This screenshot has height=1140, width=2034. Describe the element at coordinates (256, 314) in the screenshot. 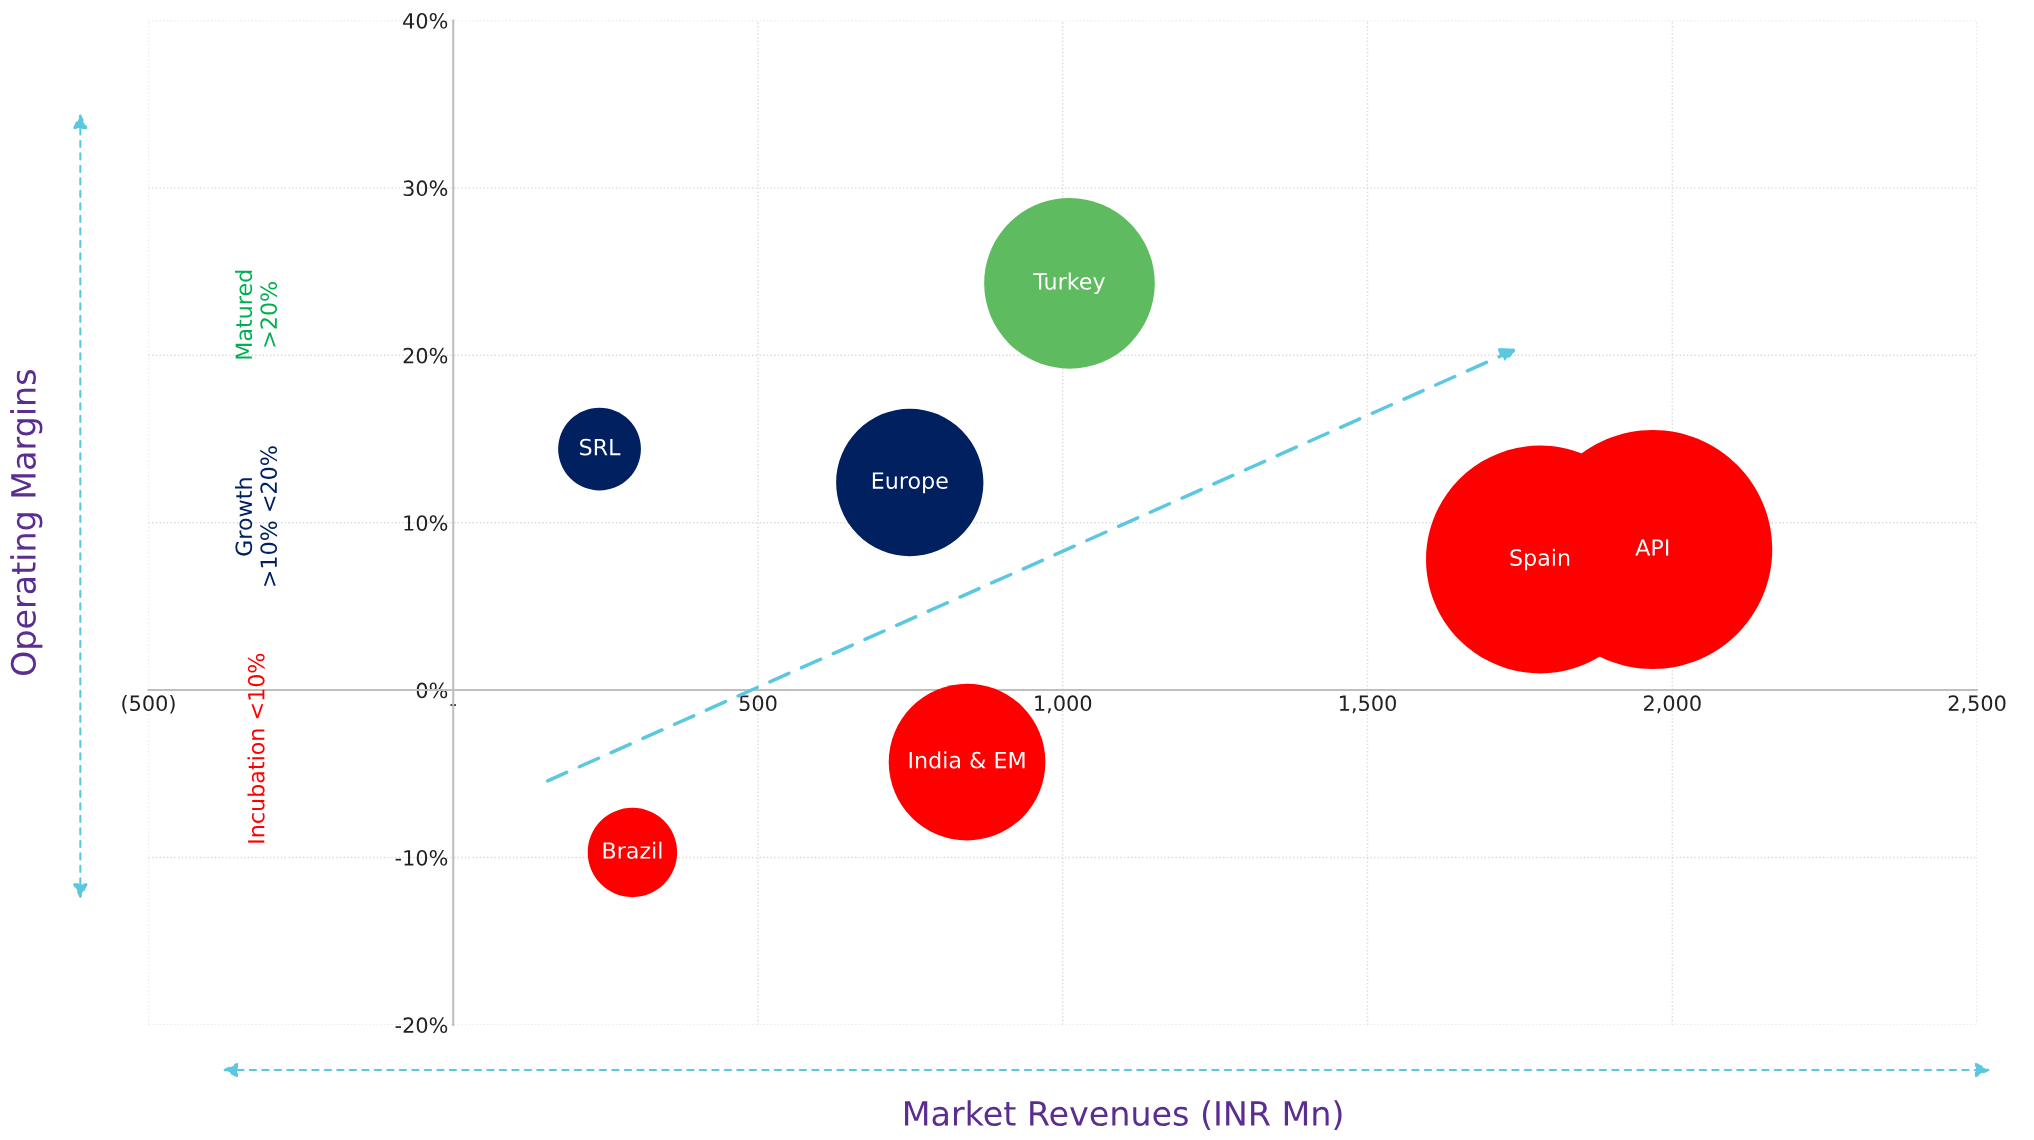

I see `annotation: Matured >20%` at that location.